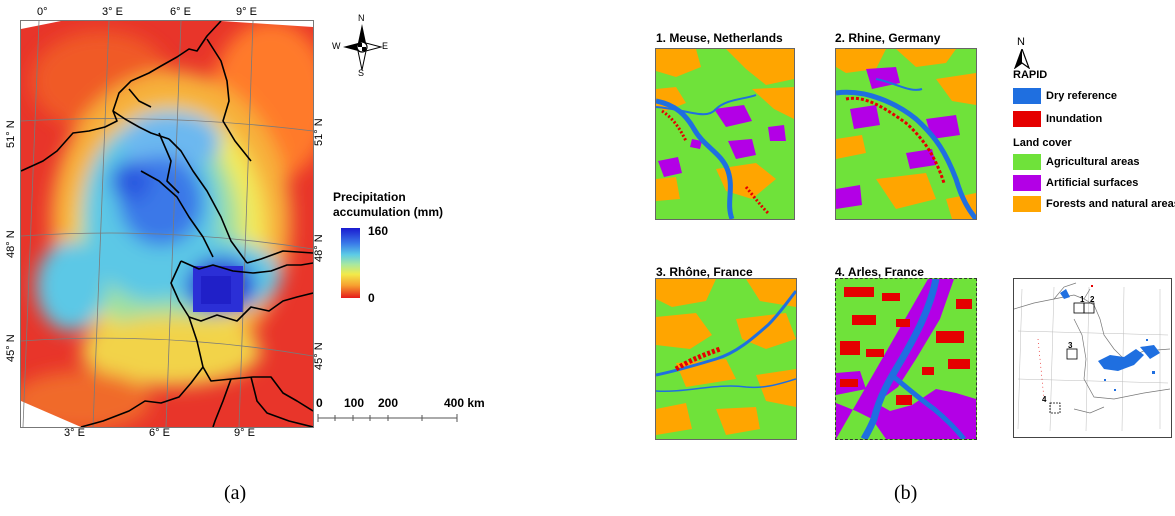 The image size is (1175, 516). I want to click on map-rhine, so click(906, 134).